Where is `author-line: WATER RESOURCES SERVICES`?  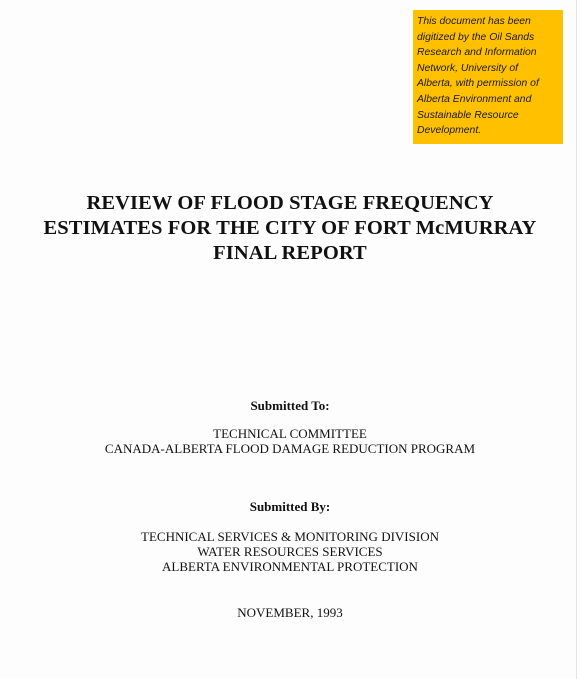 author-line: WATER RESOURCES SERVICES is located at coordinates (290, 551).